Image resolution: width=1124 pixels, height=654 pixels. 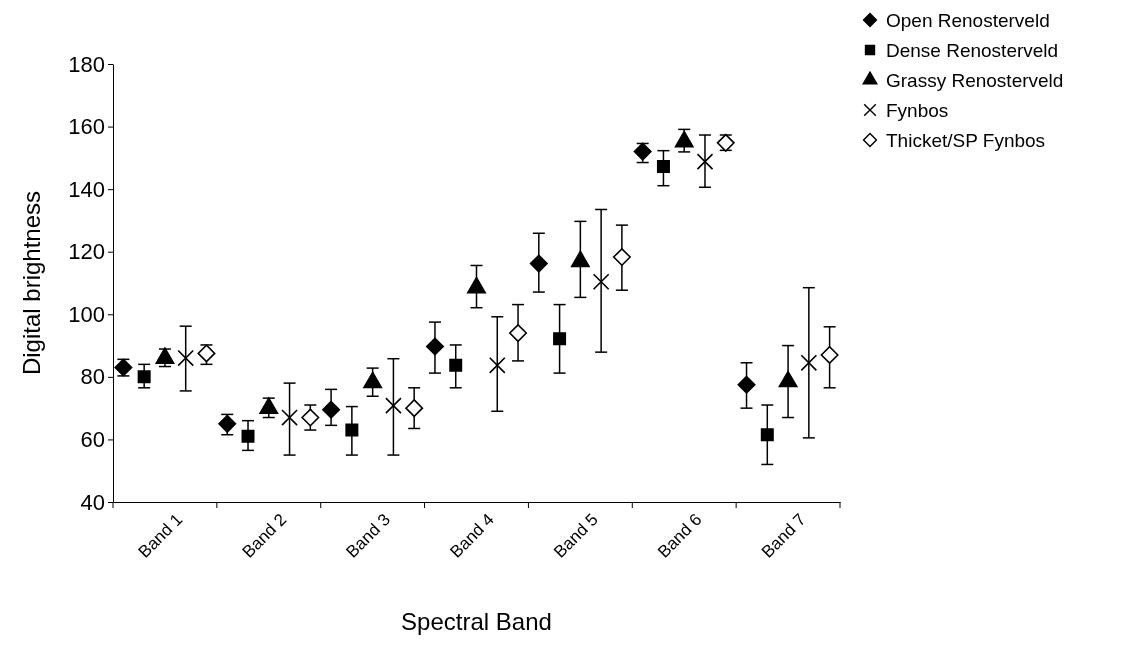 What do you see at coordinates (86, 189) in the screenshot?
I see `y-tick-label: 140` at bounding box center [86, 189].